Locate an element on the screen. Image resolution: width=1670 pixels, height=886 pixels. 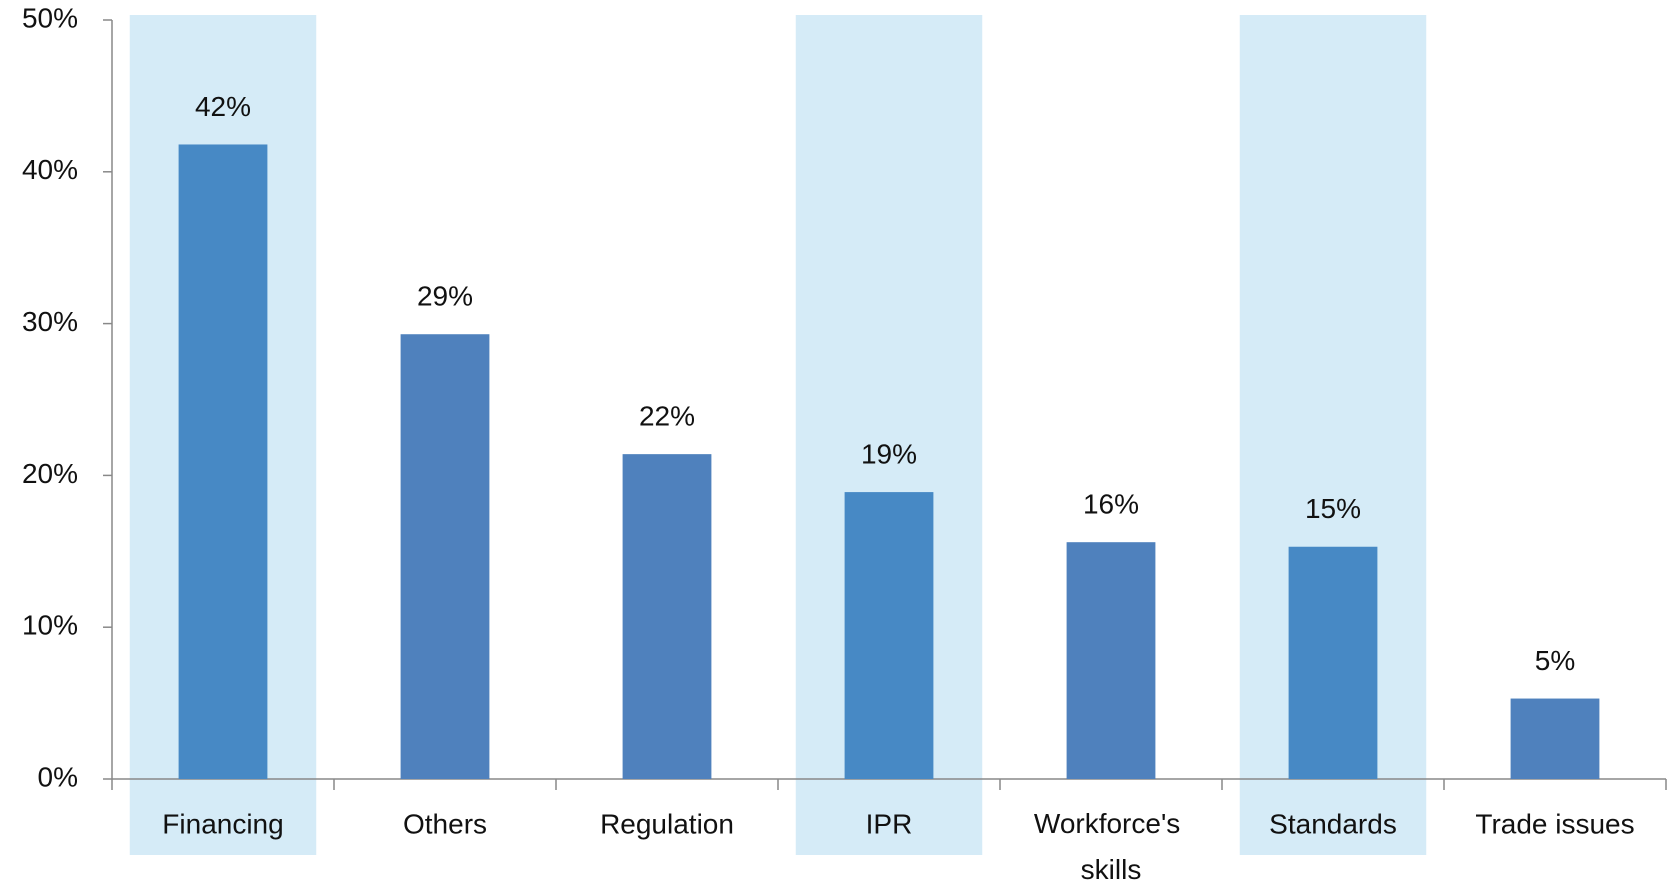
x-tick-label: Others is located at coordinates (445, 823).